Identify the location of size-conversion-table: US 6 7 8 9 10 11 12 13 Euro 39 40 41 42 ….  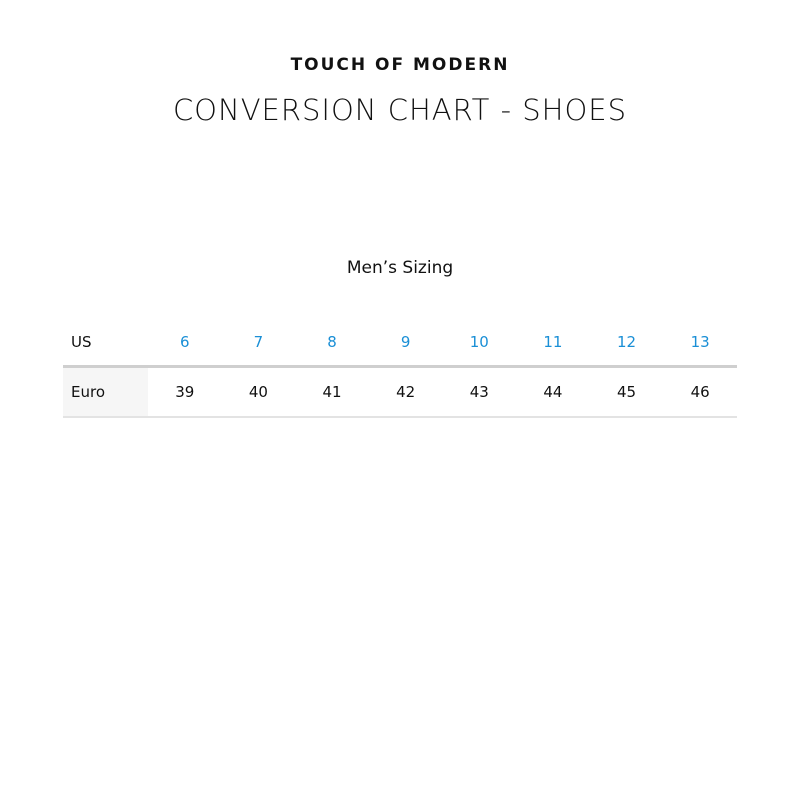
(400, 368).